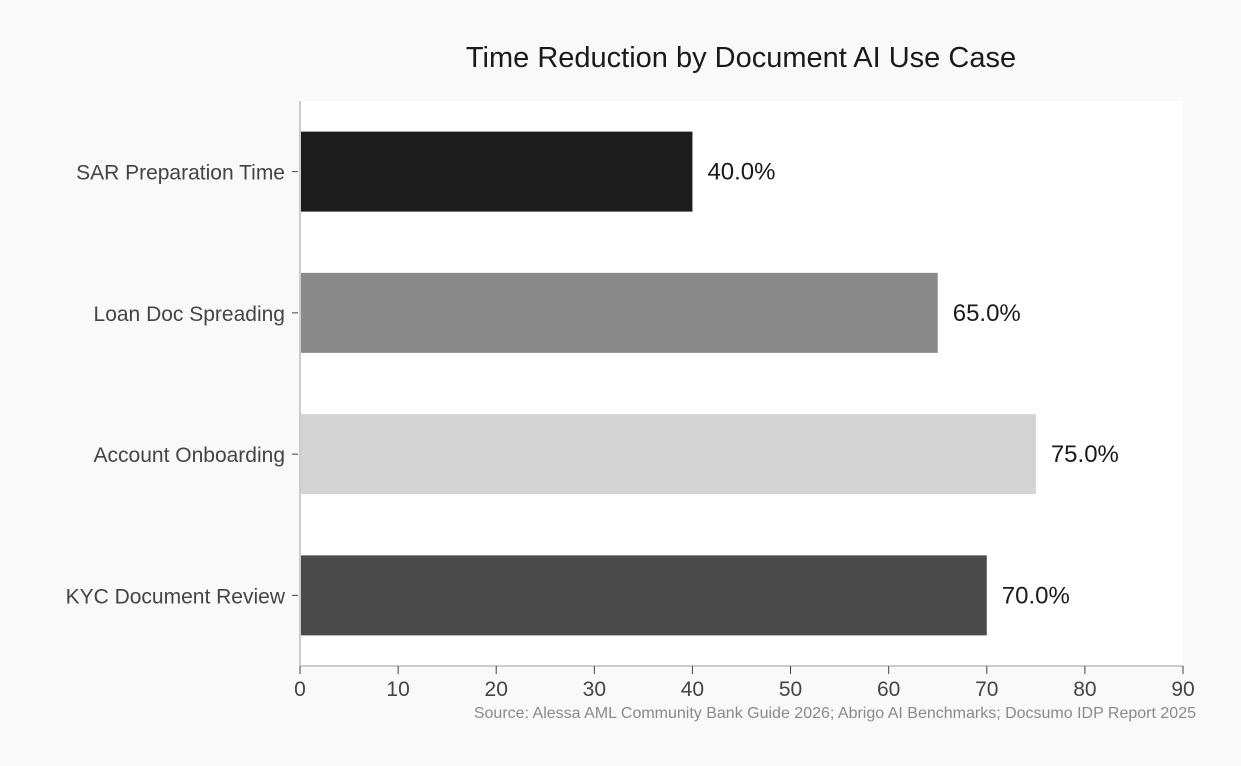 The image size is (1241, 766). I want to click on x-tick-label-2: 20, so click(496, 689).